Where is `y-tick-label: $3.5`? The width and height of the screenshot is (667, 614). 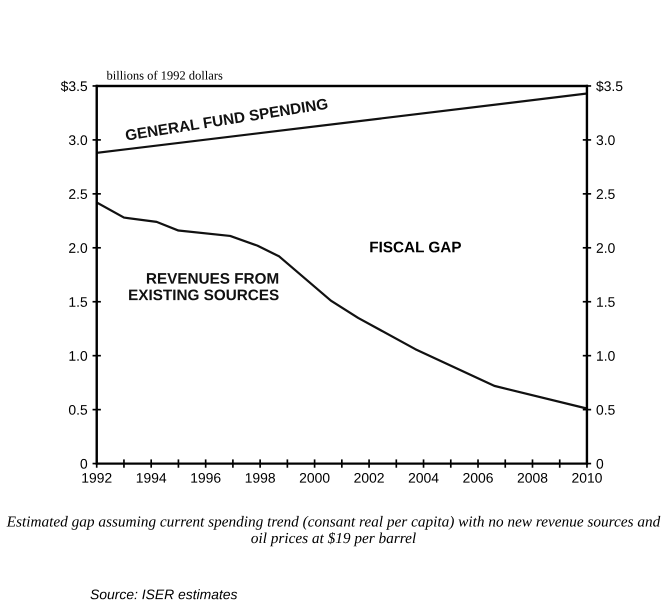 y-tick-label: $3.5 is located at coordinates (74, 86).